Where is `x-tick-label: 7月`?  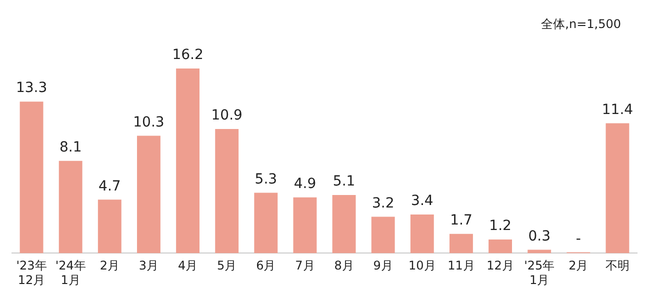
x-tick-label: 7月 is located at coordinates (305, 265).